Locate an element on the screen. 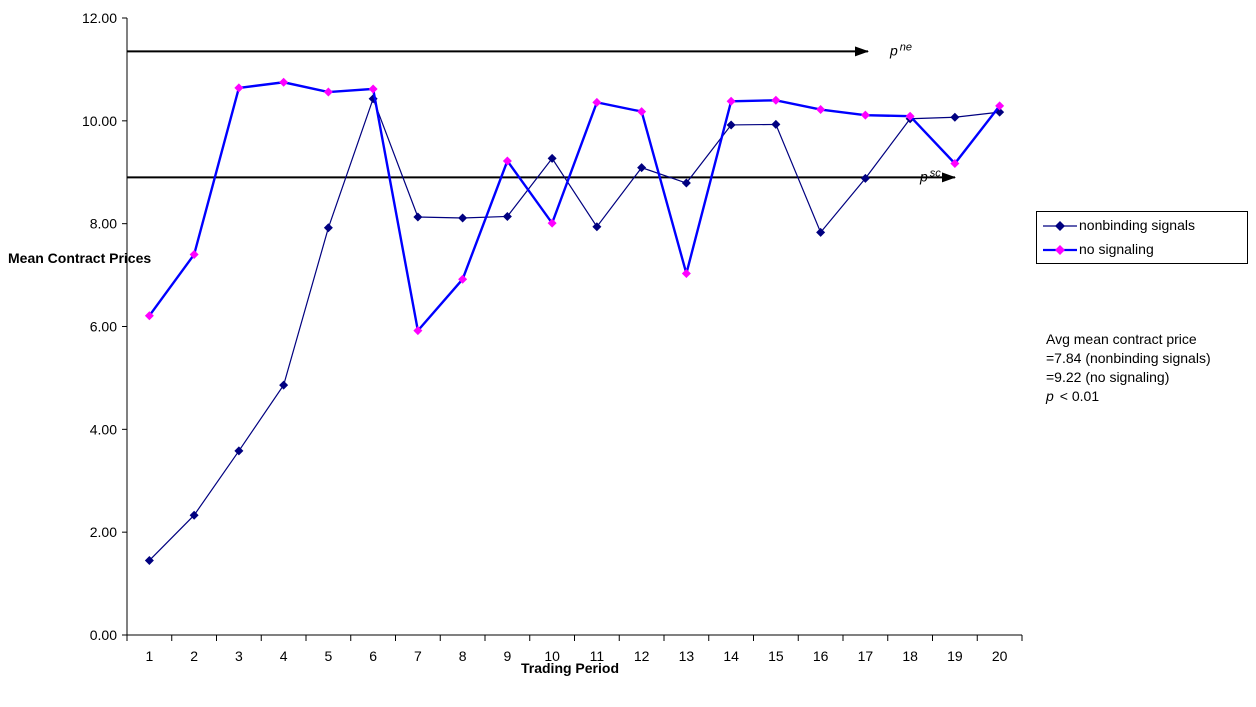 The width and height of the screenshot is (1256, 707). reference-lines: p nep sc is located at coordinates (541, 112).